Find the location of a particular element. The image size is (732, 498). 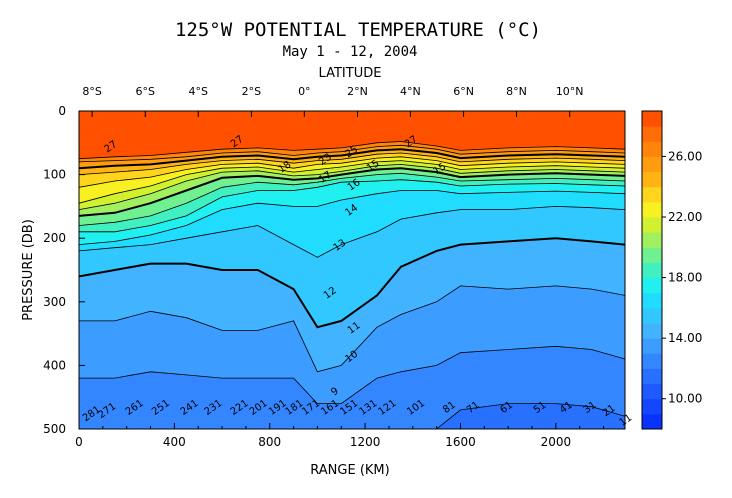

x-tick-label: 400 is located at coordinates (174, 442).